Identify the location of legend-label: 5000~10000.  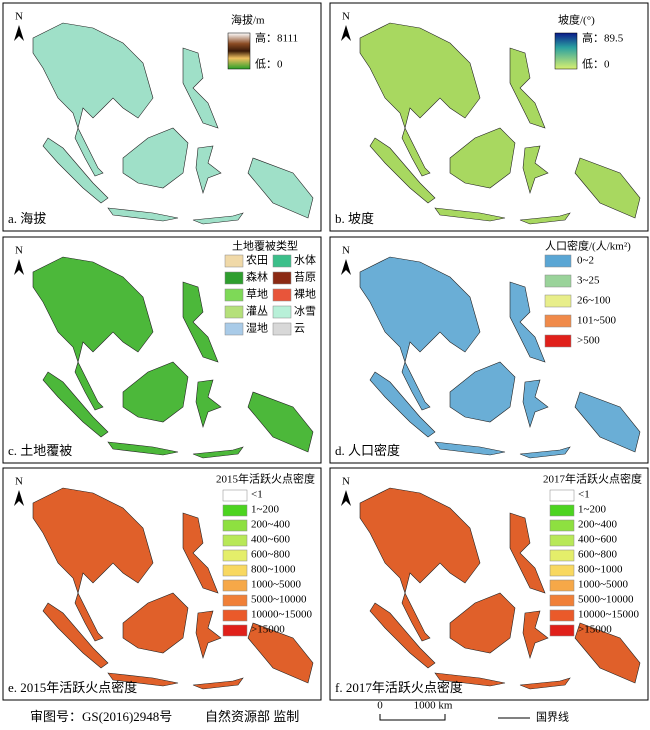
(606, 600).